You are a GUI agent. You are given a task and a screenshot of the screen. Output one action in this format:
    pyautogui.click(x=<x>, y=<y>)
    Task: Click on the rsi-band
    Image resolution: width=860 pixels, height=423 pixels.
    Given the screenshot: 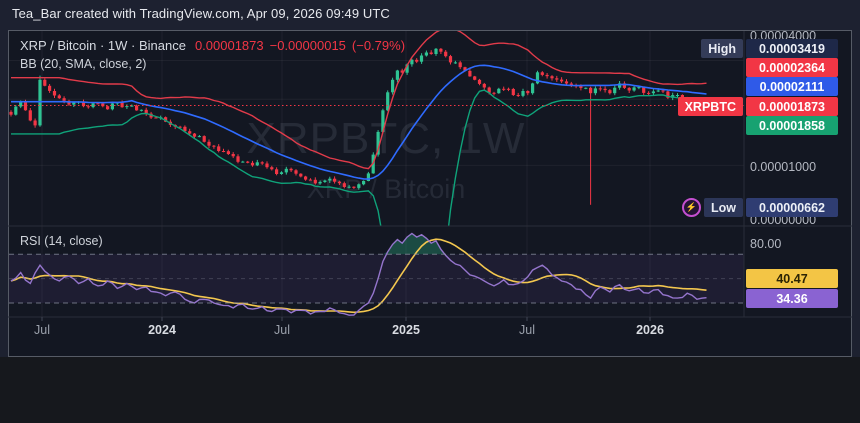 What is the action you would take?
    pyautogui.click(x=376, y=278)
    